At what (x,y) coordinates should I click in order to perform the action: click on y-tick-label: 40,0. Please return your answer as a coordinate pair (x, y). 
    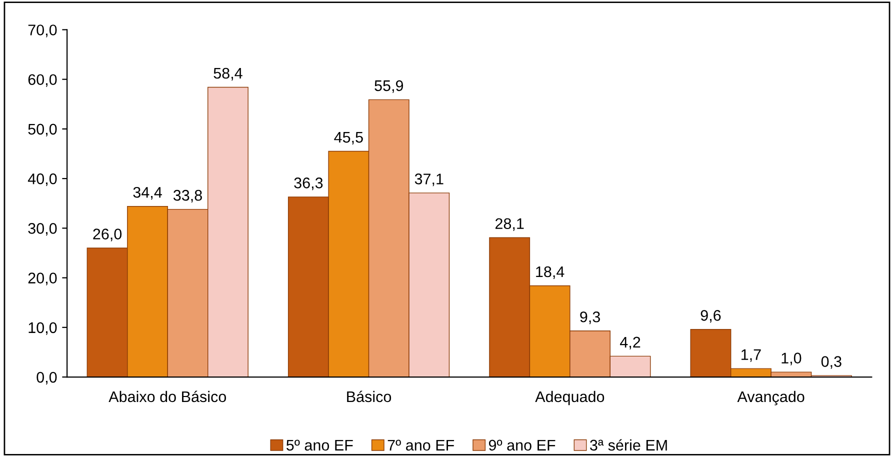
    Looking at the image, I should click on (42, 179).